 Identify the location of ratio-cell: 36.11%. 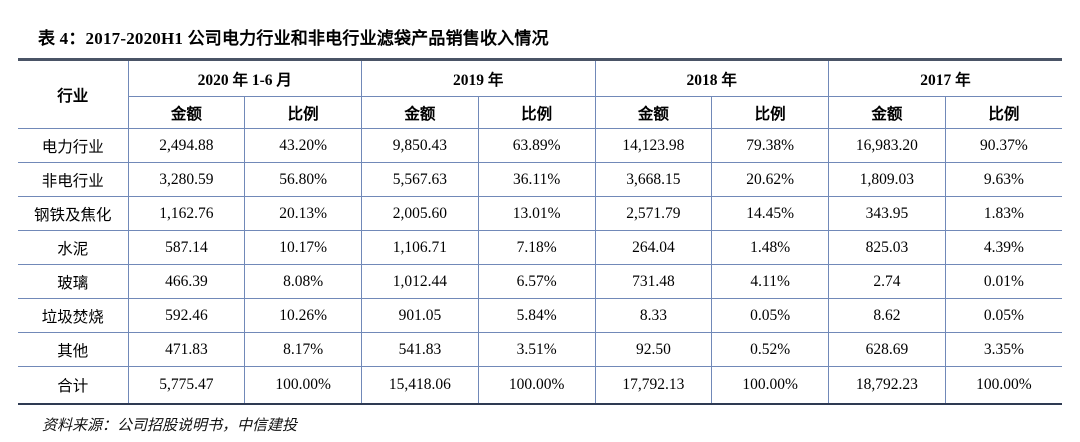
(536, 179).